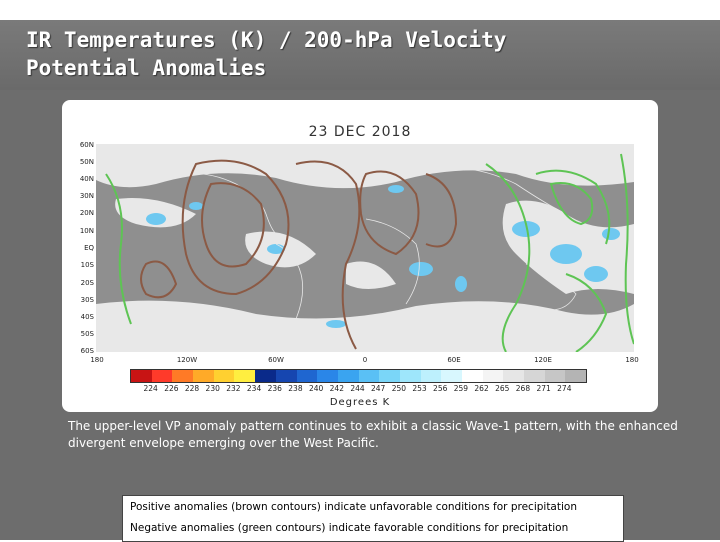  I want to click on map-date: 23 DEC 2018, so click(360, 132).